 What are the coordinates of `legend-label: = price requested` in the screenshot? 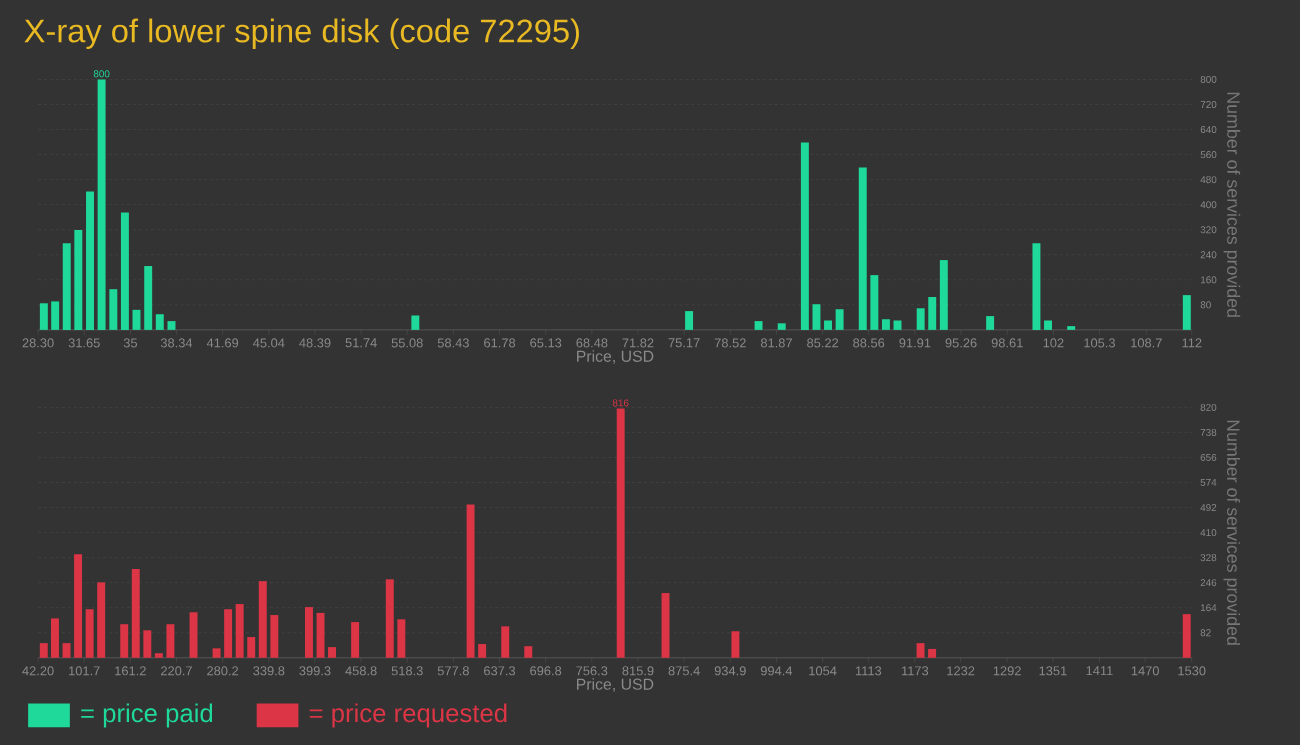 It's located at (408, 715).